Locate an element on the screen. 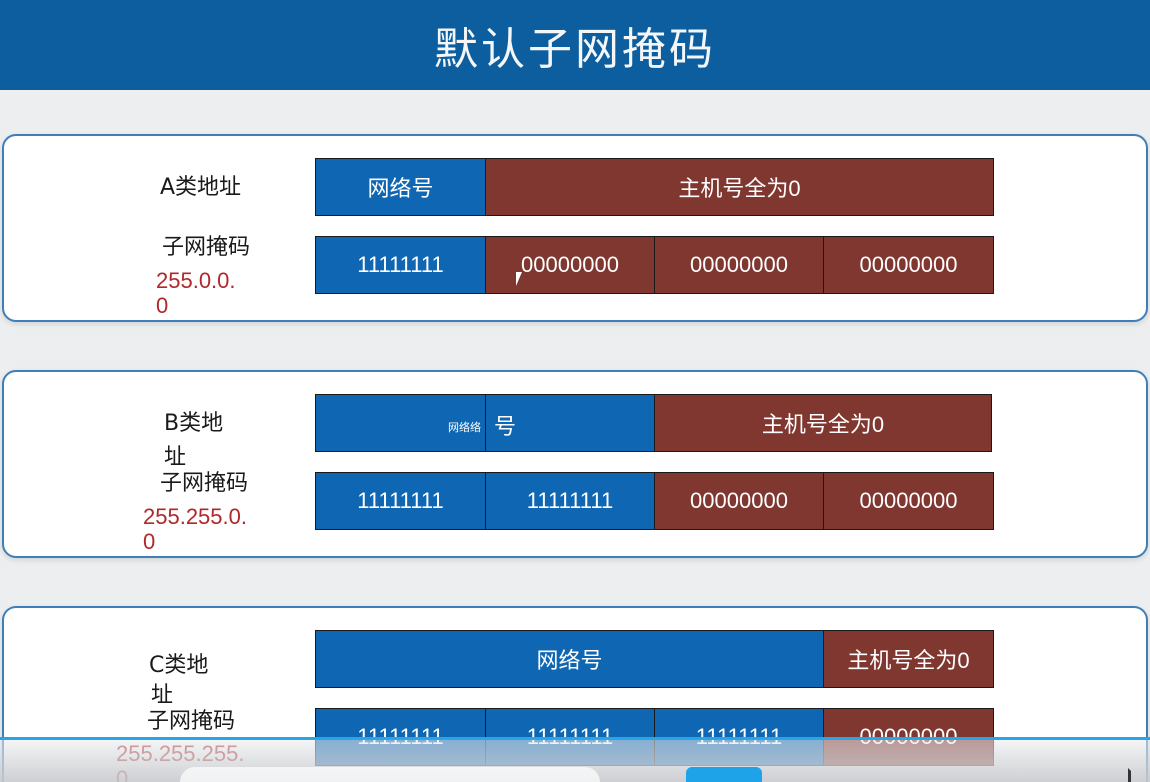 This screenshot has height=782, width=1150. class-a-host-segment: 主机号全为0 is located at coordinates (739, 187).